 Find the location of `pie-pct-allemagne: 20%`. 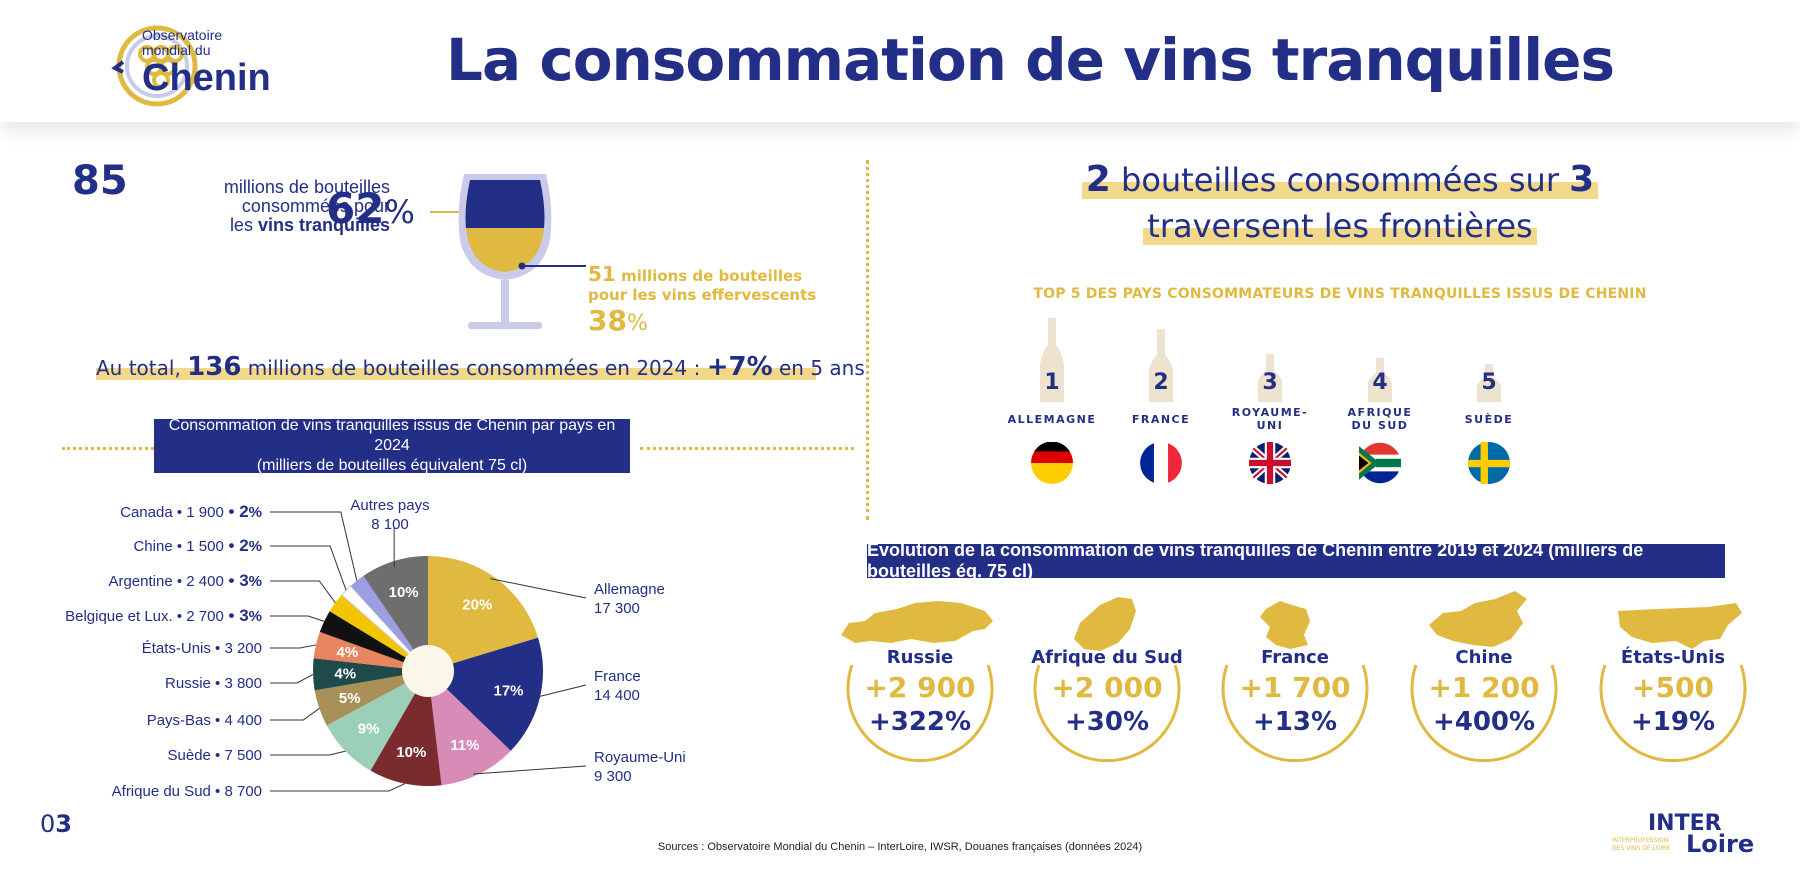

pie-pct-allemagne: 20% is located at coordinates (477, 604).